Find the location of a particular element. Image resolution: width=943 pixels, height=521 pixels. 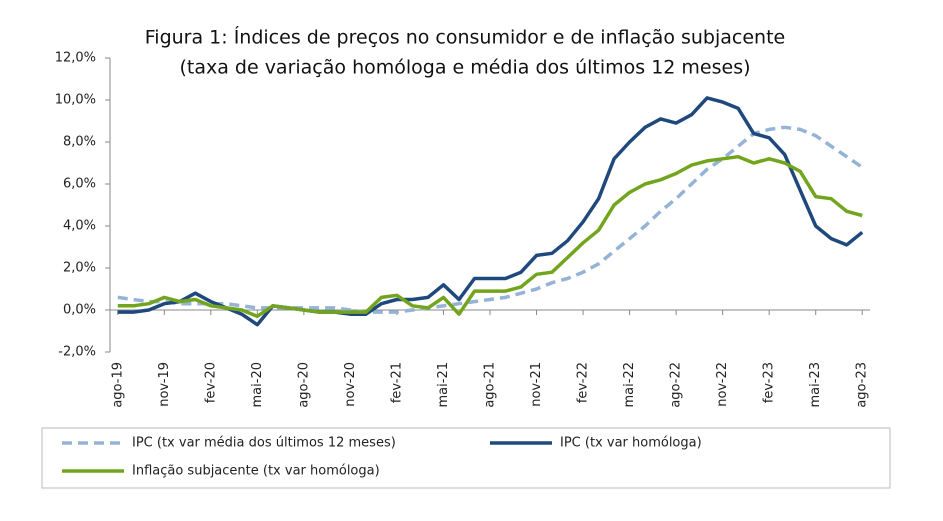

x-tick-label: ago-23 is located at coordinates (862, 385).